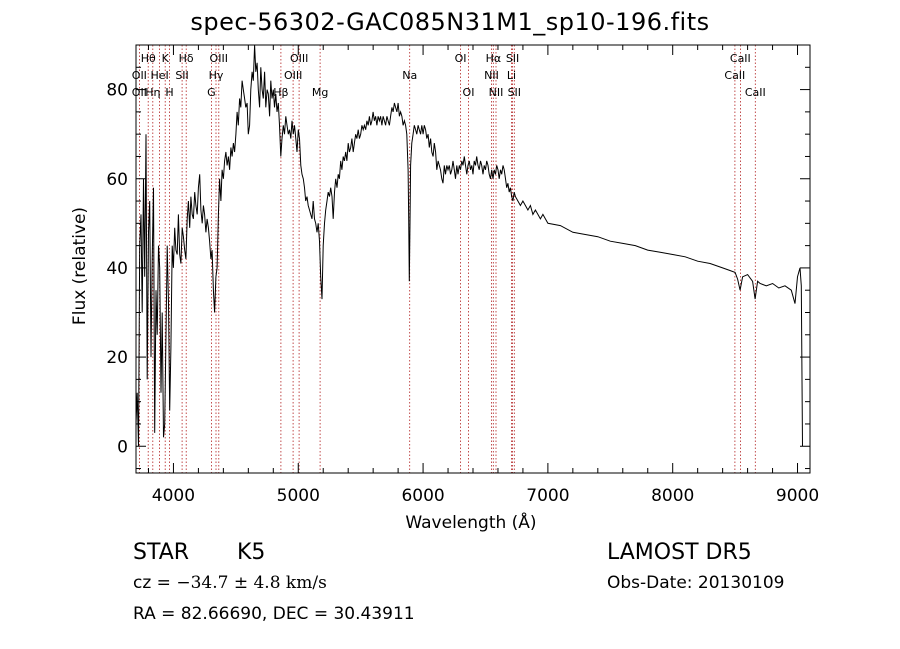 Image resolution: width=900 pixels, height=649 pixels. I want to click on cz-value: −34.7 ± 4.8 km/s, so click(251, 583).